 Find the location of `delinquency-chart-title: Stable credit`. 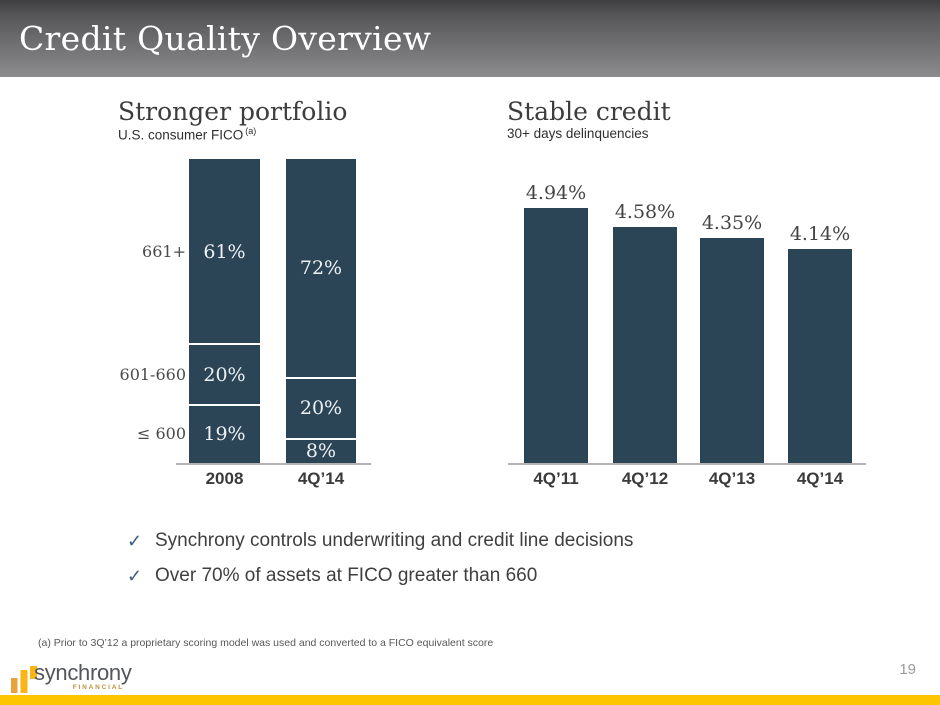

delinquency-chart-title: Stable credit is located at coordinates (589, 111).